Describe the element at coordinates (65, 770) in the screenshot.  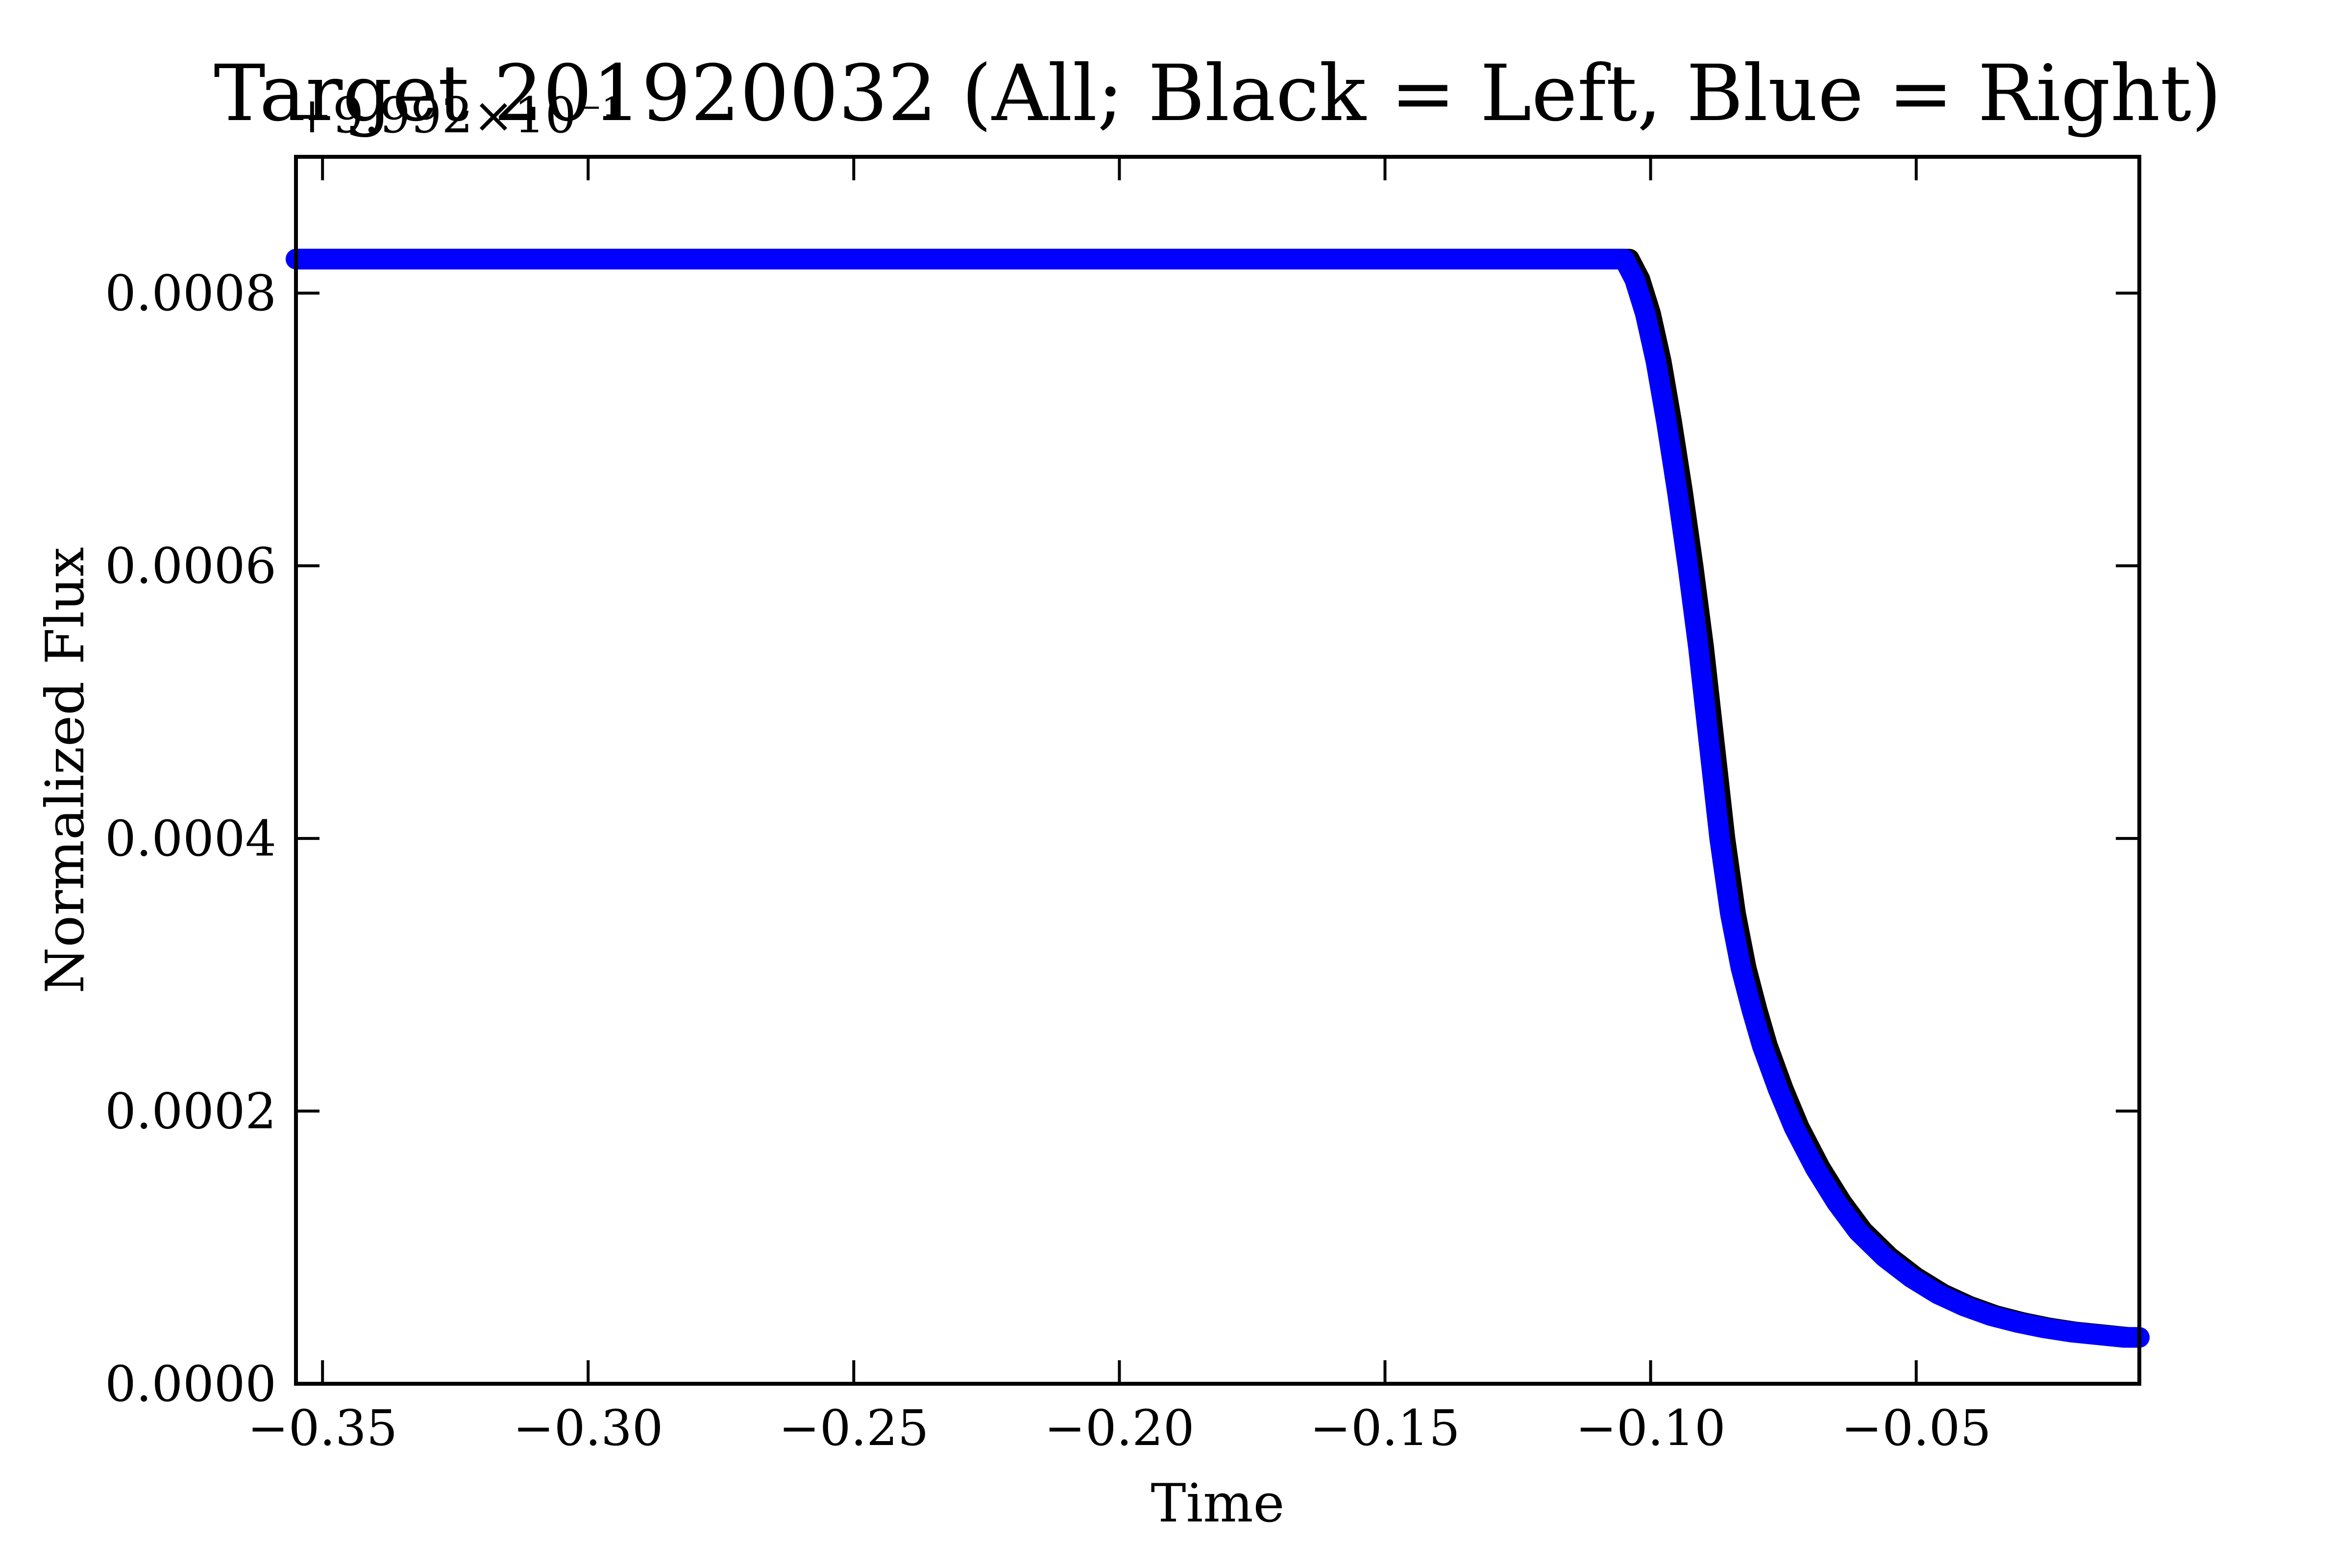
I see `y-axis-label: Normalized Flux` at that location.